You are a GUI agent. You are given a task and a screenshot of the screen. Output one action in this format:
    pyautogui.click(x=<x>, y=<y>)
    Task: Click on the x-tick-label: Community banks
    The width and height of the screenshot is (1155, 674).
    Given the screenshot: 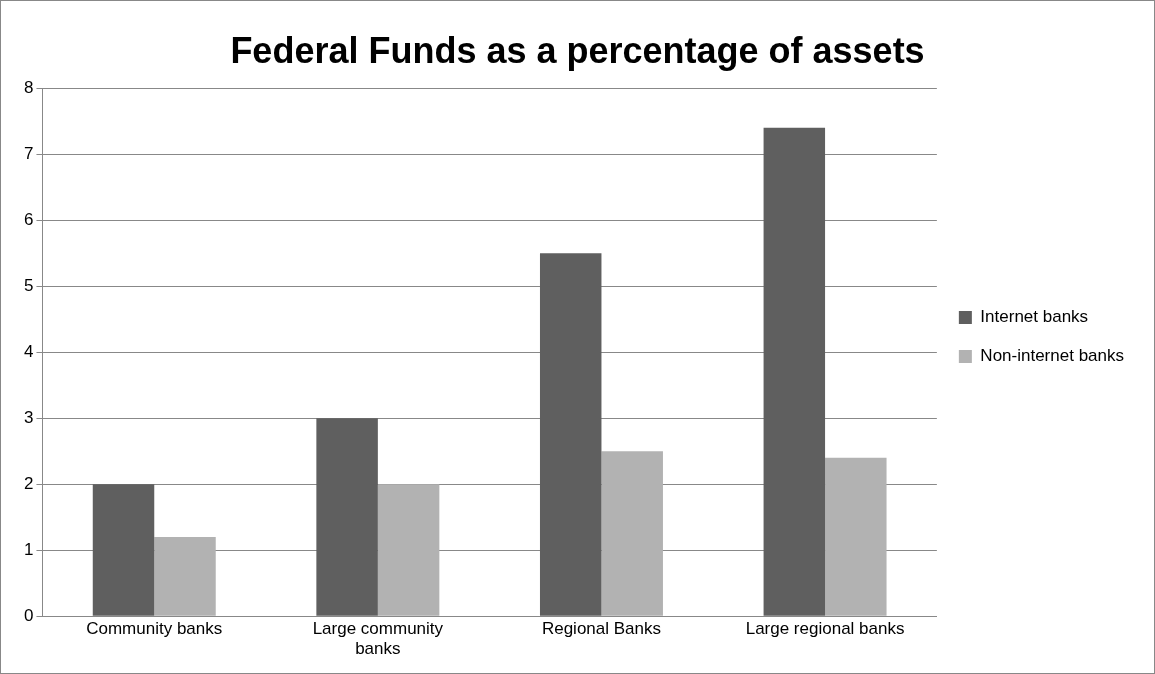 What is the action you would take?
    pyautogui.click(x=154, y=629)
    